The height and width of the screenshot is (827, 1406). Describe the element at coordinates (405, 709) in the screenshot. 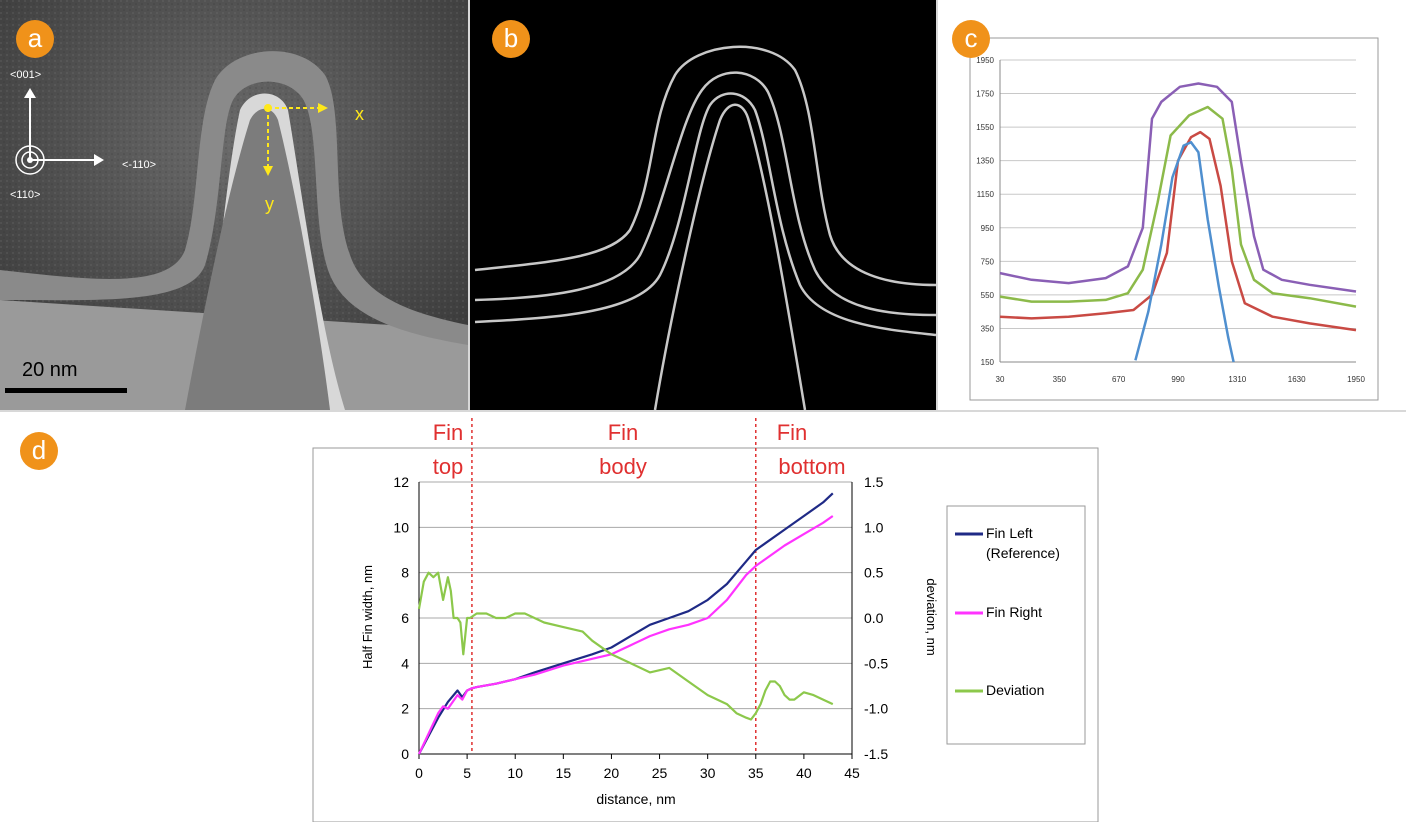

I see `d-y-tick-label: 2` at that location.